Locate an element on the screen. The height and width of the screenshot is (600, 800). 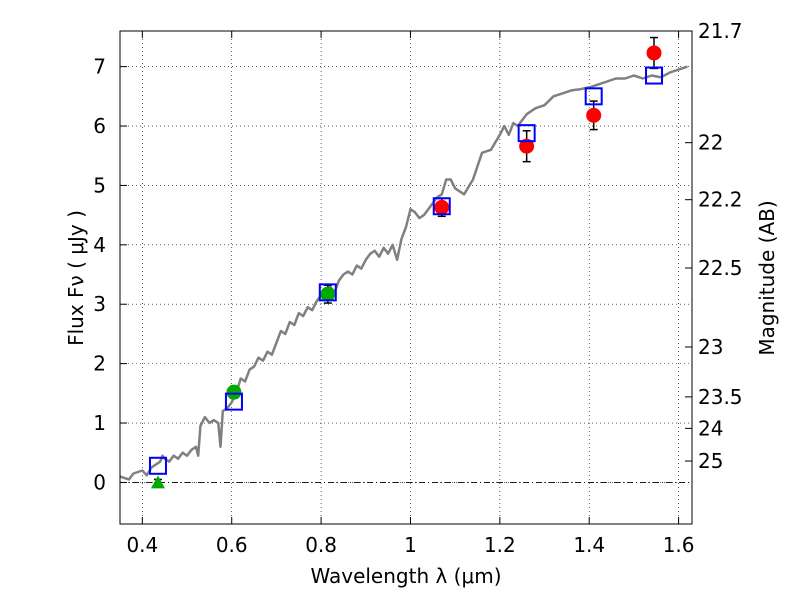
y-tick-label: 6 is located at coordinates (99, 126).